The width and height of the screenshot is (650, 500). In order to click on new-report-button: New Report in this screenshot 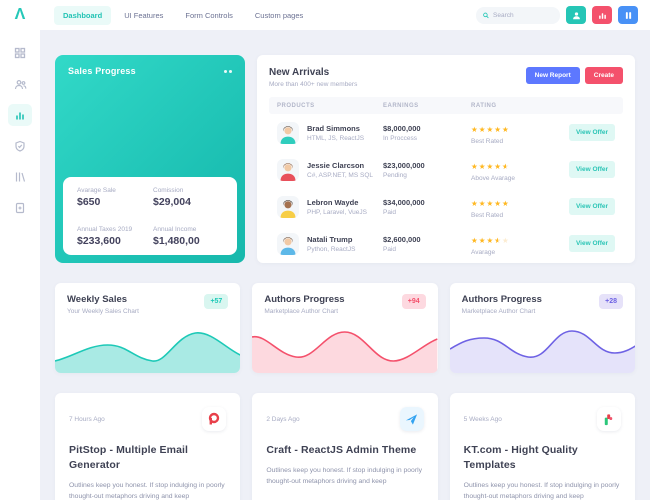, I will do `click(552, 75)`.